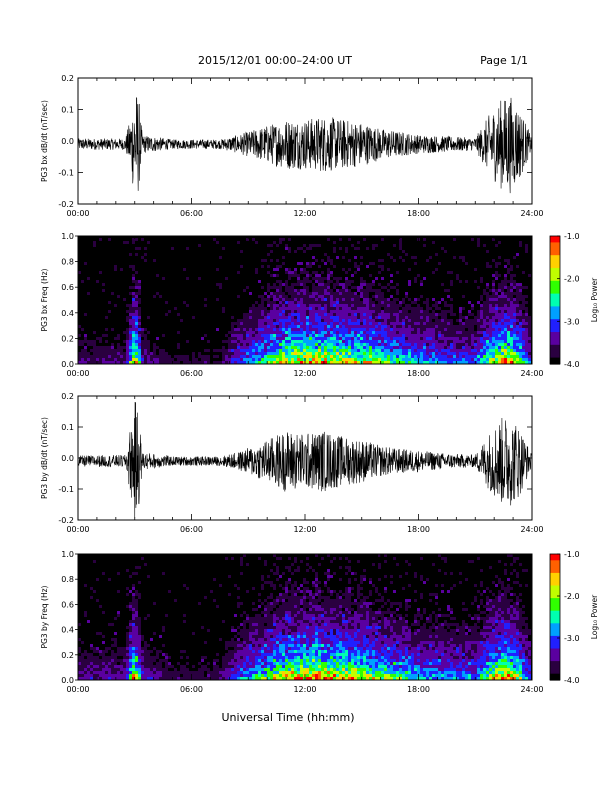  What do you see at coordinates (572, 364) in the screenshot?
I see `colorbar-tick-label: -4.0` at bounding box center [572, 364].